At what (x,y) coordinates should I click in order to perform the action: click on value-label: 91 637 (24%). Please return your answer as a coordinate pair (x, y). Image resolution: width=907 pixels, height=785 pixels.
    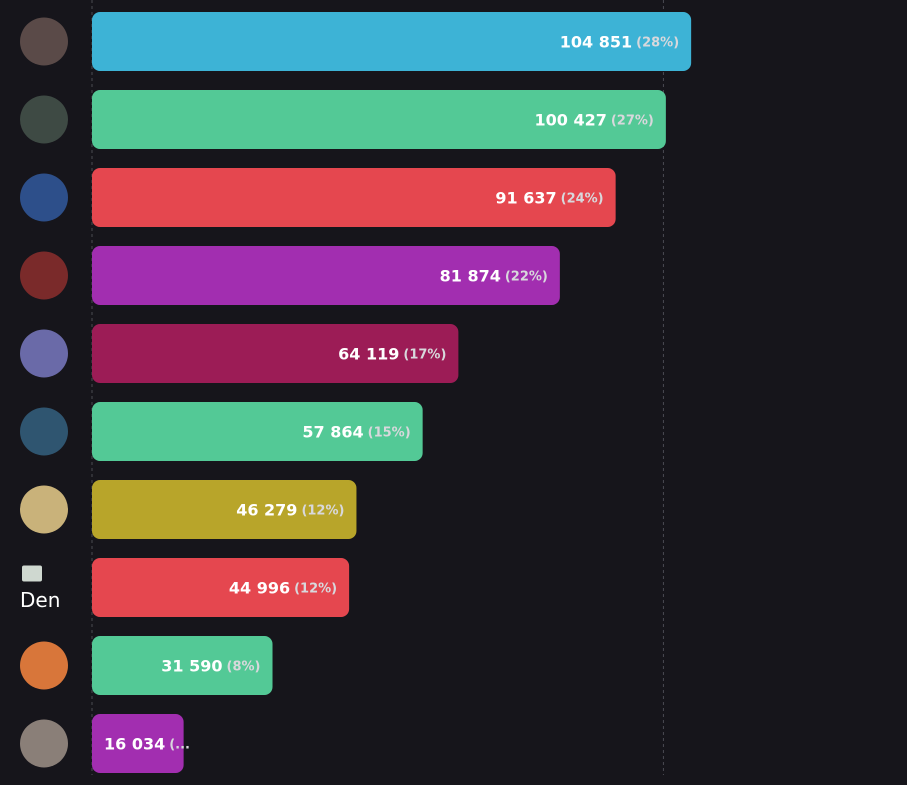
    Looking at the image, I should click on (549, 197).